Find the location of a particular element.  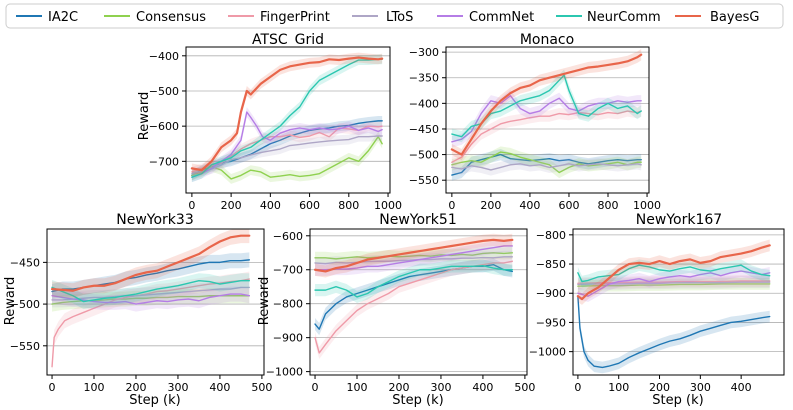

legend-label: Consensus is located at coordinates (171, 17).